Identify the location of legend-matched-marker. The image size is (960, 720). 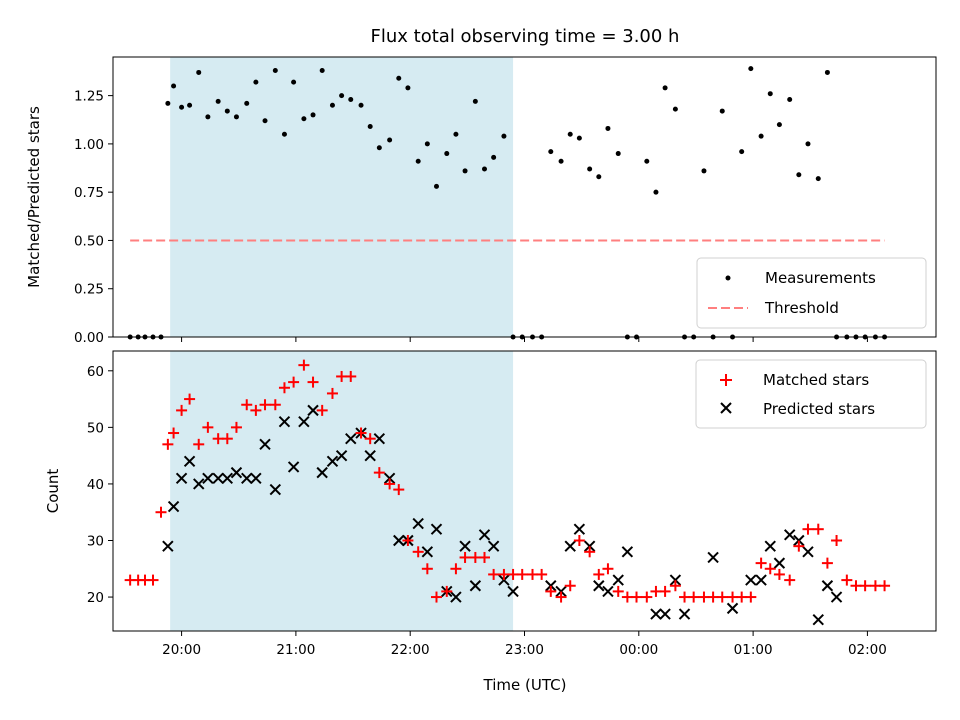
(726, 380).